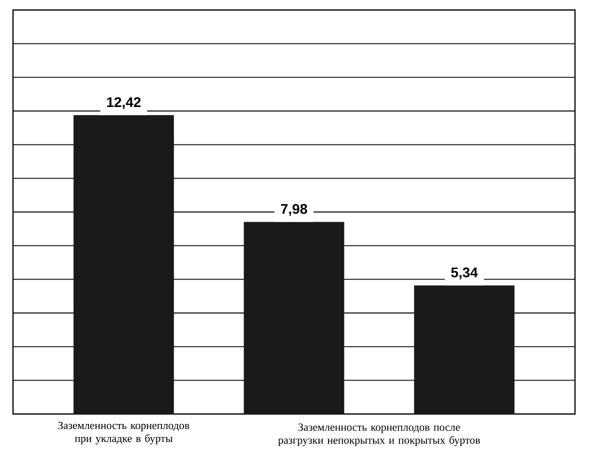 This screenshot has width=600, height=472. Describe the element at coordinates (124, 103) in the screenshot. I see `data-label: 12,42` at that location.